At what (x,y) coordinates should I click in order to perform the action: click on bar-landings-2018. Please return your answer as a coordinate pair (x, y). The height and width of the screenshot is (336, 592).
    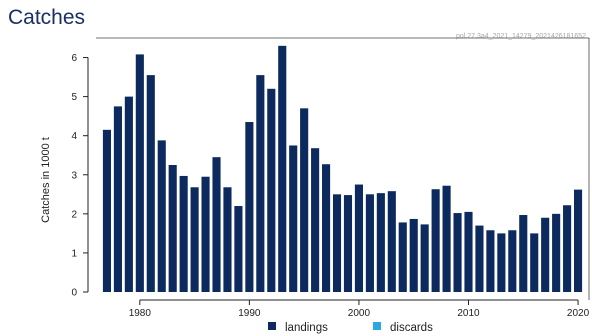
    Looking at the image, I should click on (556, 252).